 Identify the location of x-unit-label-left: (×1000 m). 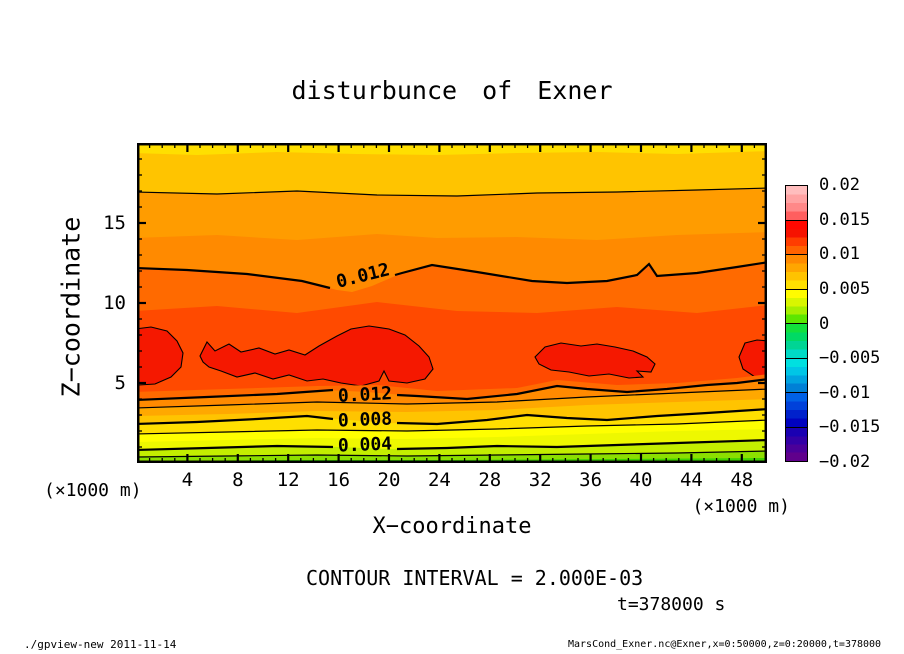
(93, 490).